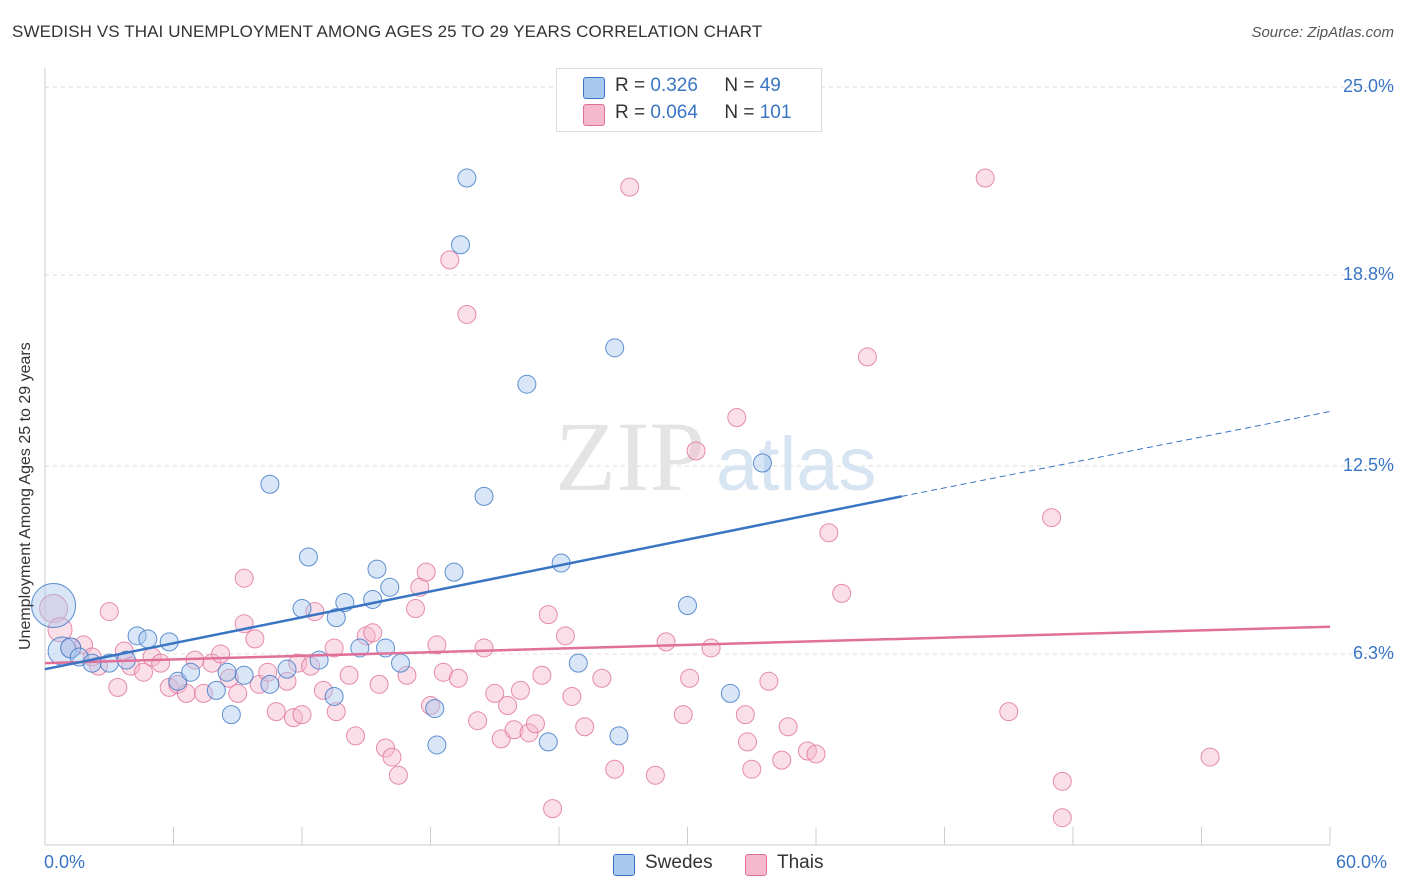 Image resolution: width=1406 pixels, height=892 pixels. I want to click on y-tick-label: 18.8%, so click(1368, 274).